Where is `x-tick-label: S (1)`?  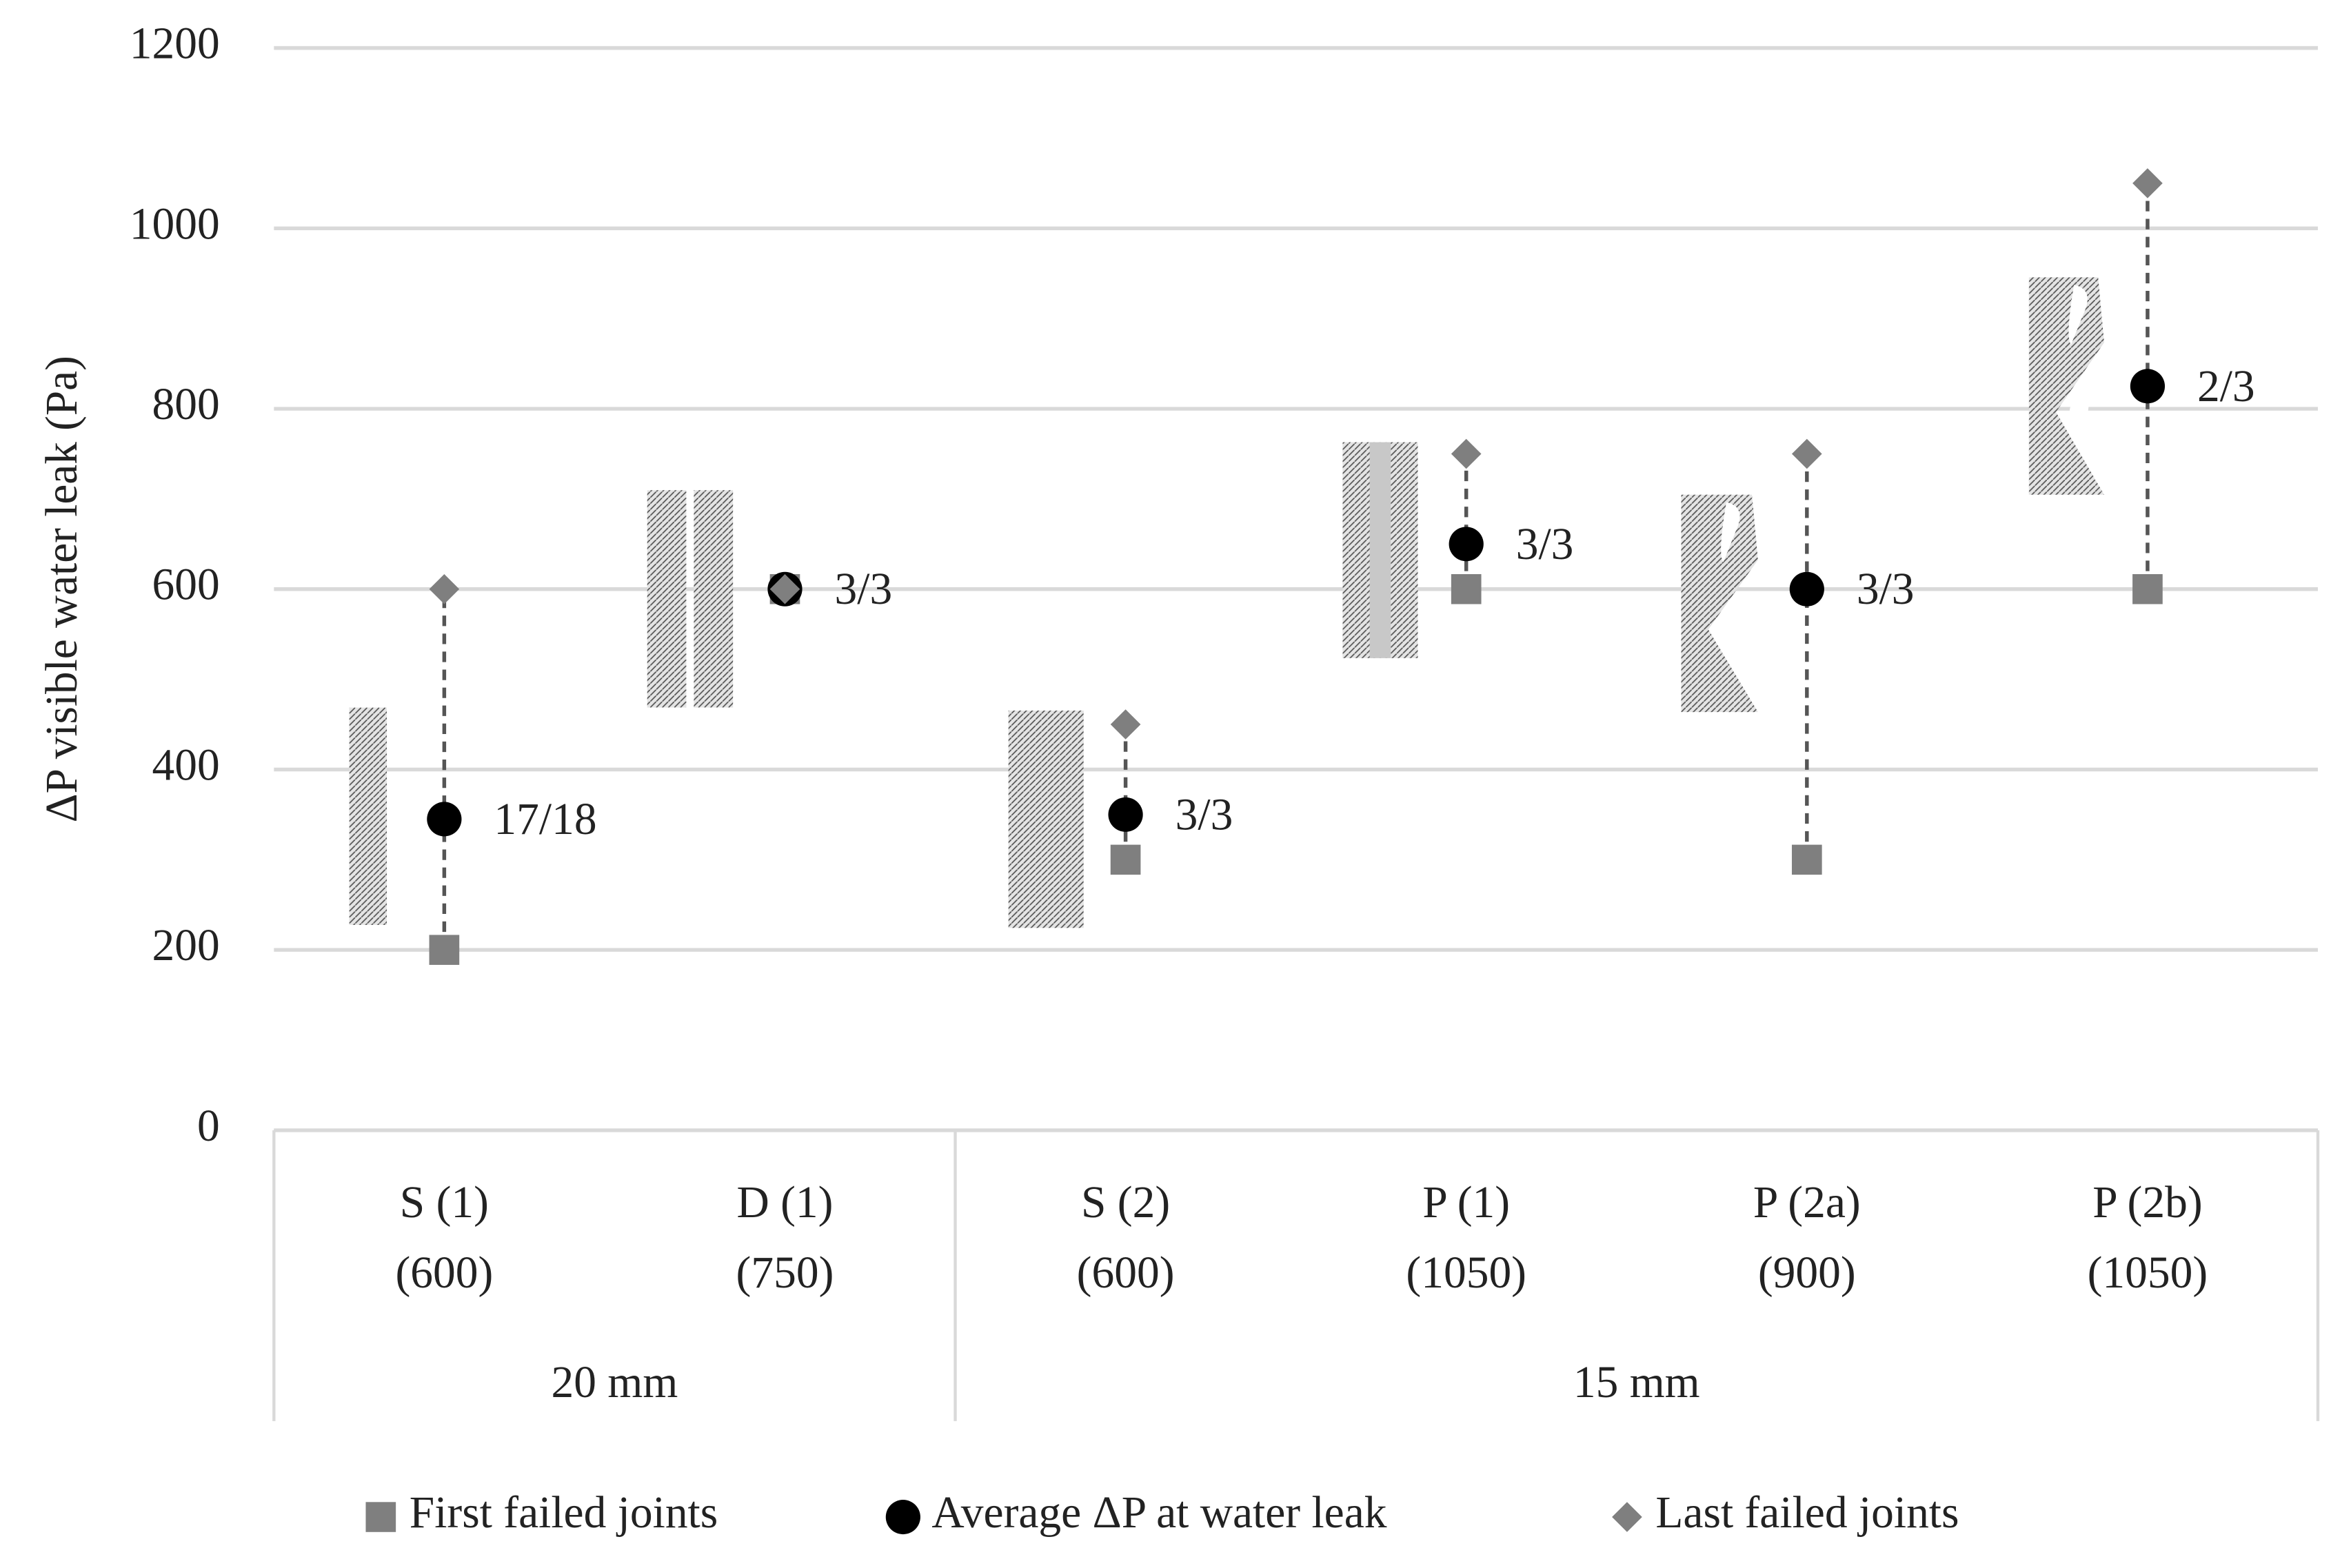 x-tick-label: S (1) is located at coordinates (444, 1203).